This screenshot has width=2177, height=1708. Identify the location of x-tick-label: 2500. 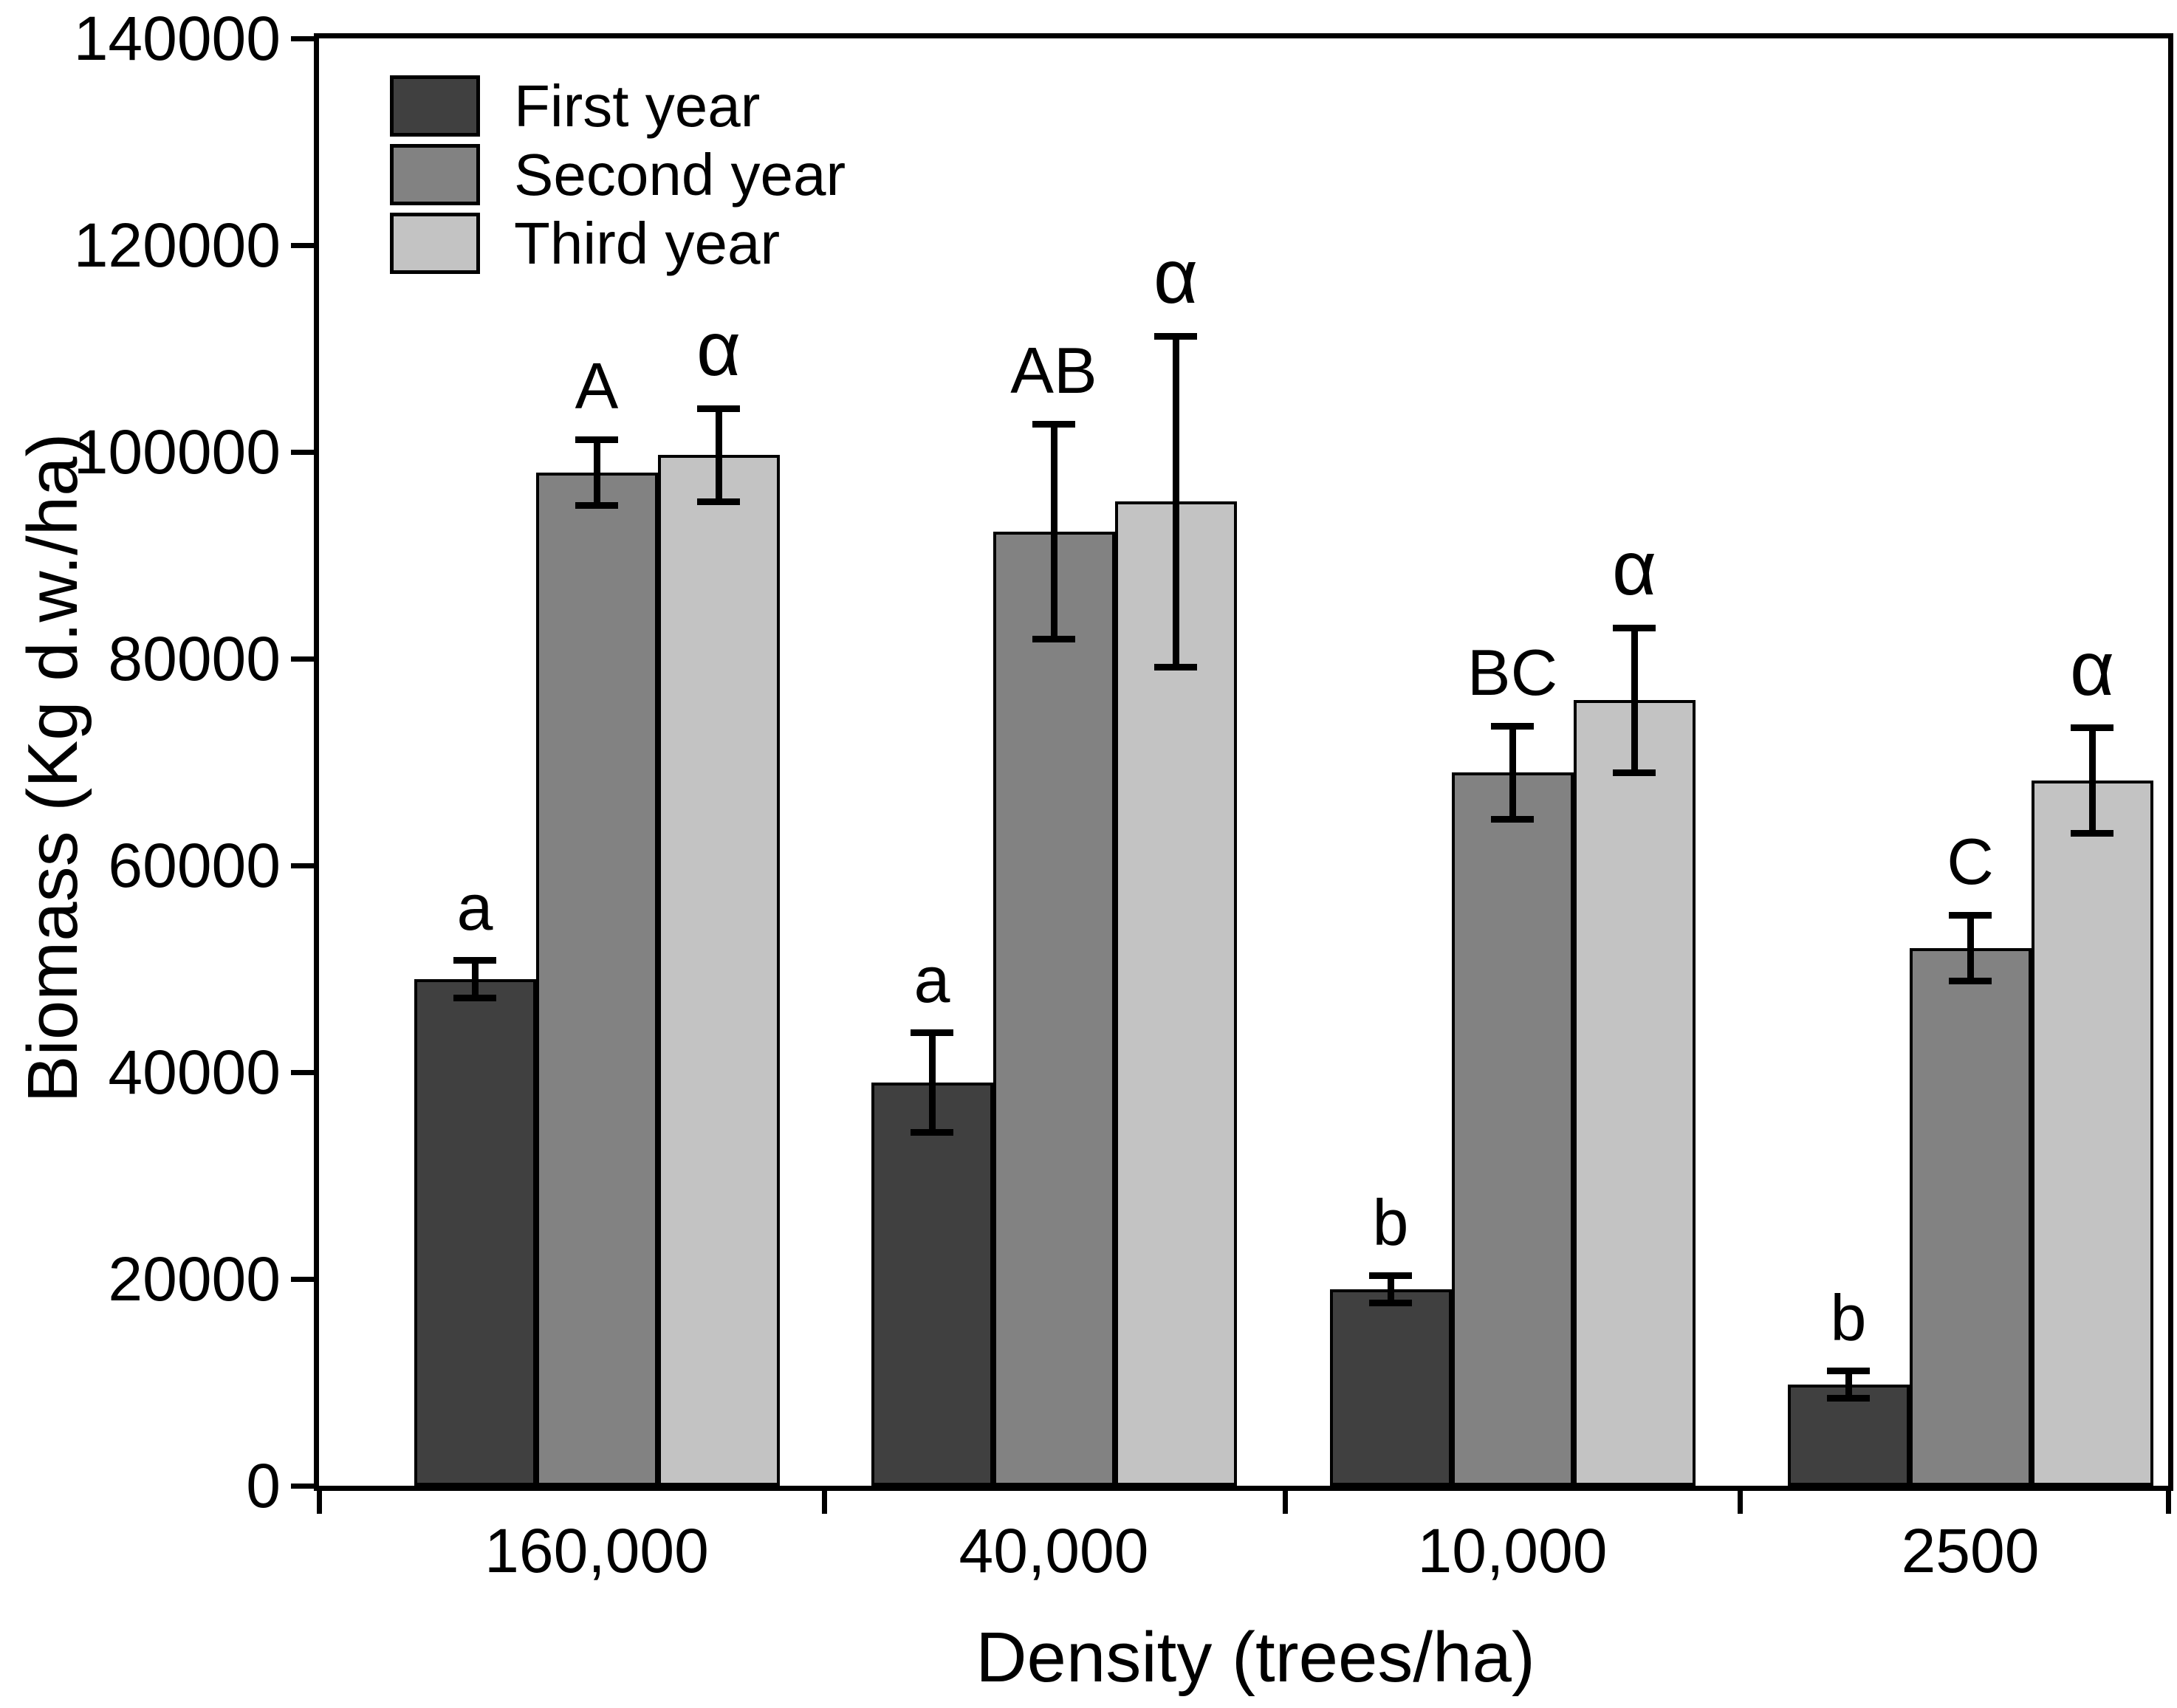
(1970, 1551).